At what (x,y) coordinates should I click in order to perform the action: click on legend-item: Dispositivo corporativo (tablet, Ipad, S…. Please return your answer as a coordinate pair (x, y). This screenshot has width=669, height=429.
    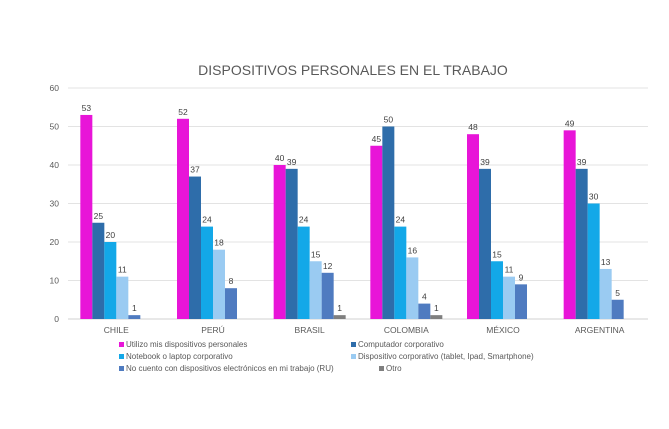
    Looking at the image, I should click on (442, 356).